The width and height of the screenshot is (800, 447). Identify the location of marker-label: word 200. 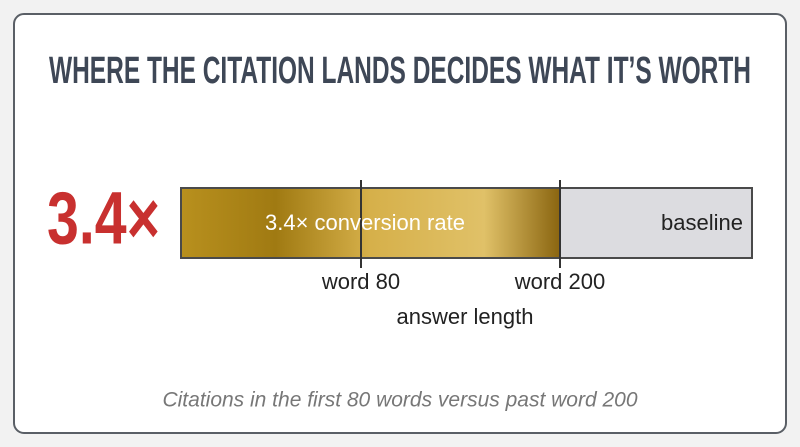
(560, 281).